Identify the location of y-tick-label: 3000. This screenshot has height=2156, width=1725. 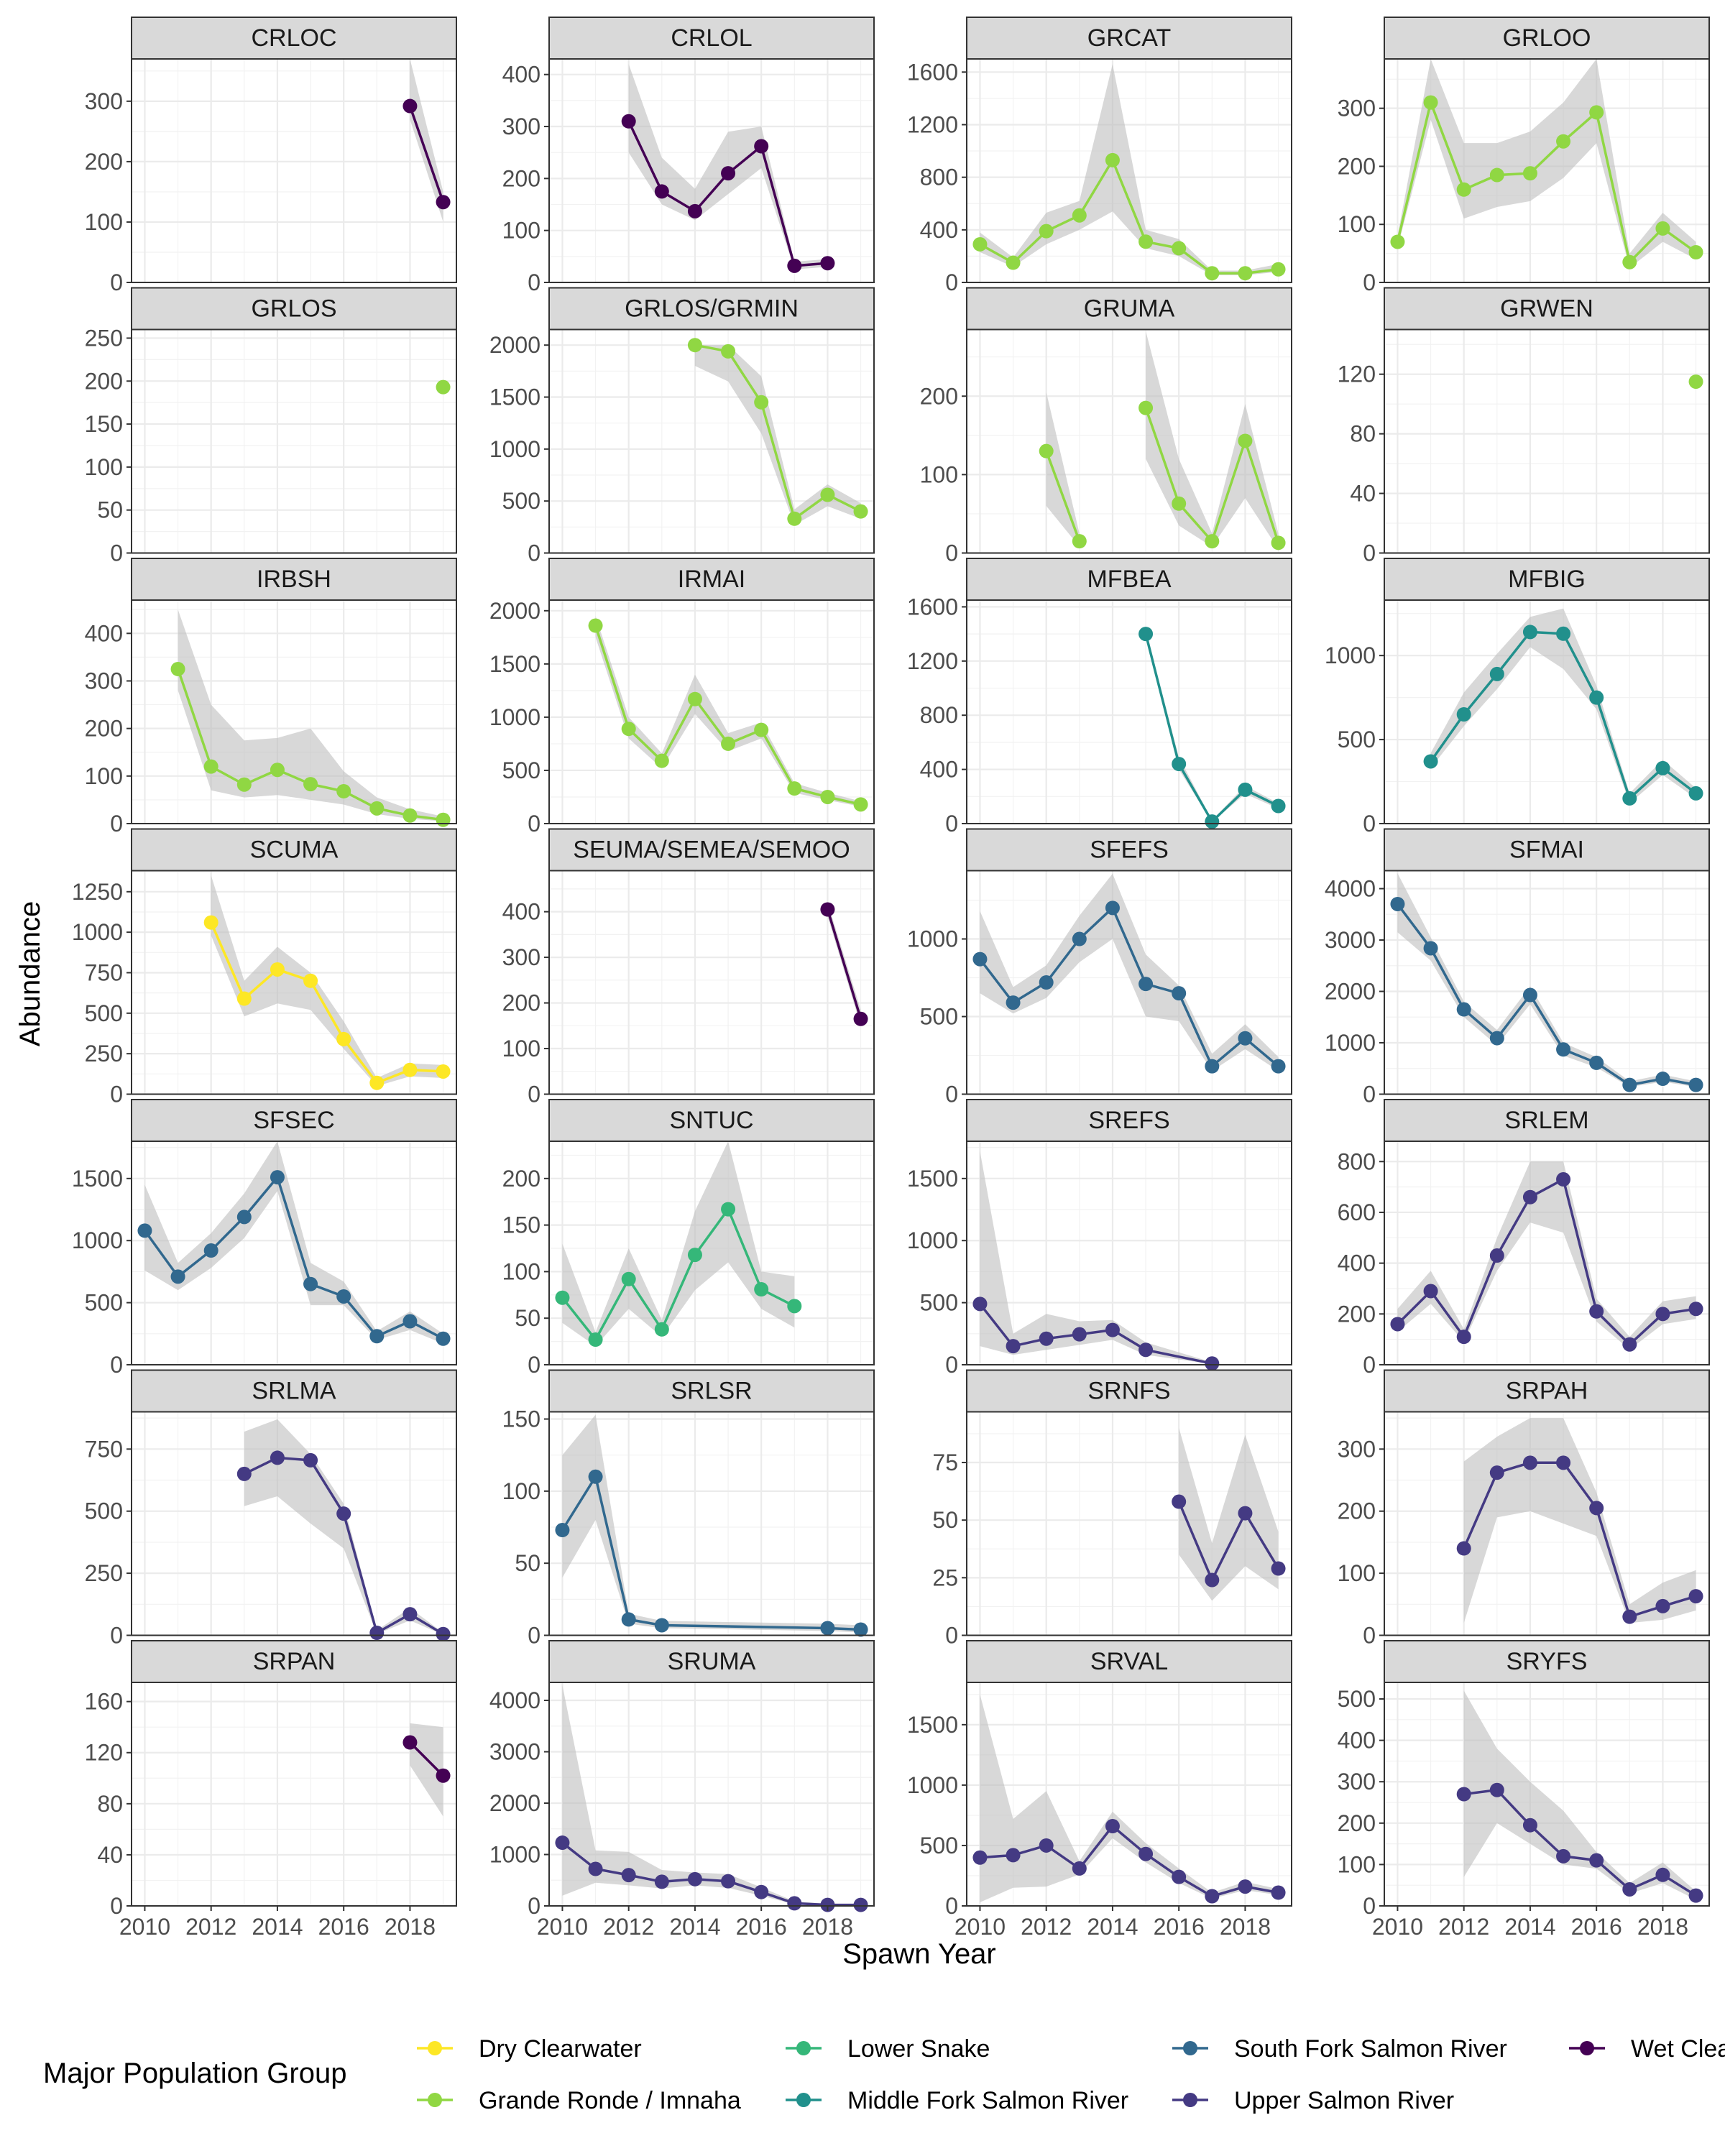
(514, 1752).